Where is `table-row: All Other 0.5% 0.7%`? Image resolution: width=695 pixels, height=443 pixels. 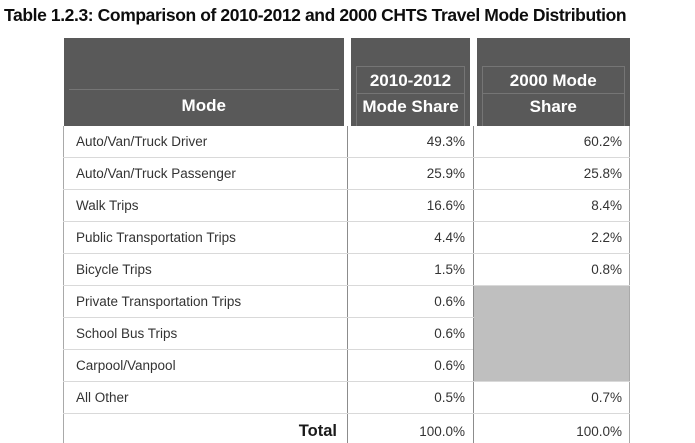
table-row: All Other 0.5% 0.7% is located at coordinates (346, 397).